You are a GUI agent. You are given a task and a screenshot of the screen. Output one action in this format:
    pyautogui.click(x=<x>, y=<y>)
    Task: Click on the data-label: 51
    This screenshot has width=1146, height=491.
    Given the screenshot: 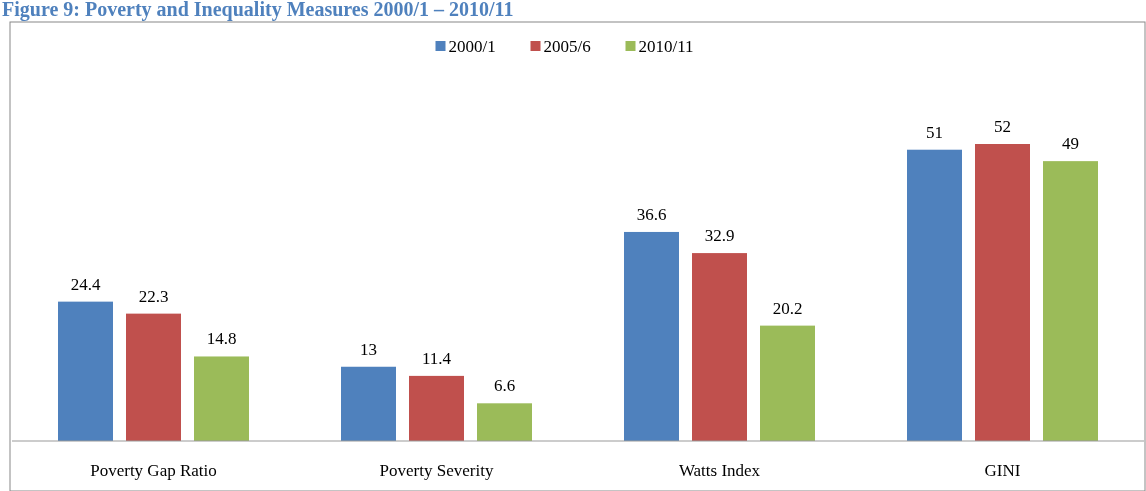 What is the action you would take?
    pyautogui.click(x=934, y=132)
    